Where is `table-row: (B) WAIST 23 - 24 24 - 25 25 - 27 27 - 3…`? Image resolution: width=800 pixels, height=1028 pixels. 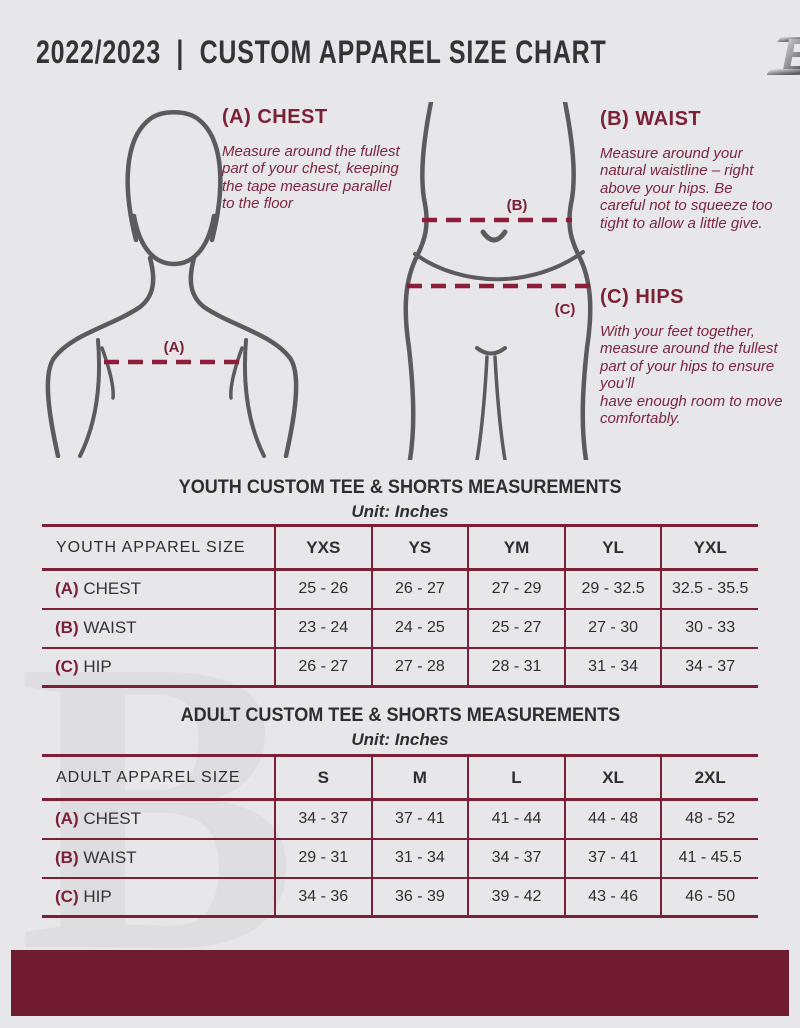
table-row: (B) WAIST 23 - 24 24 - 25 25 - 27 27 - 3… is located at coordinates (400, 628).